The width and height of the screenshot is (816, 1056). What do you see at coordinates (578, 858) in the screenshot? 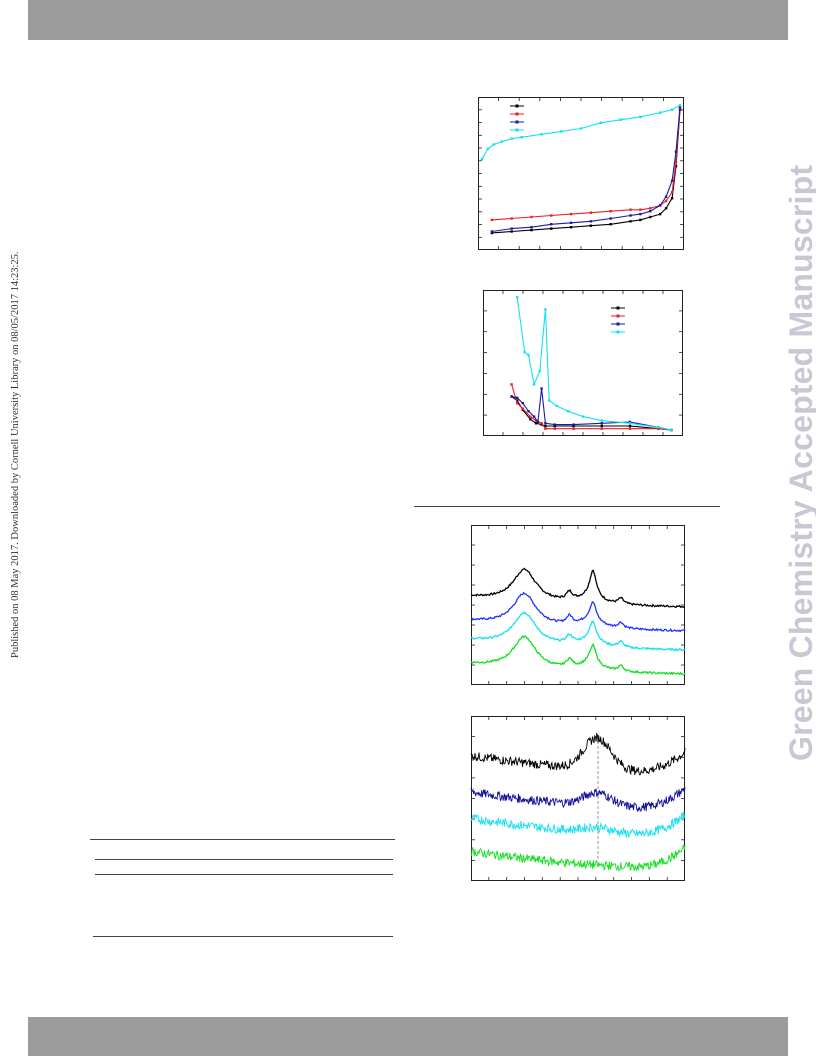
I see `raman-trace-green` at bounding box center [578, 858].